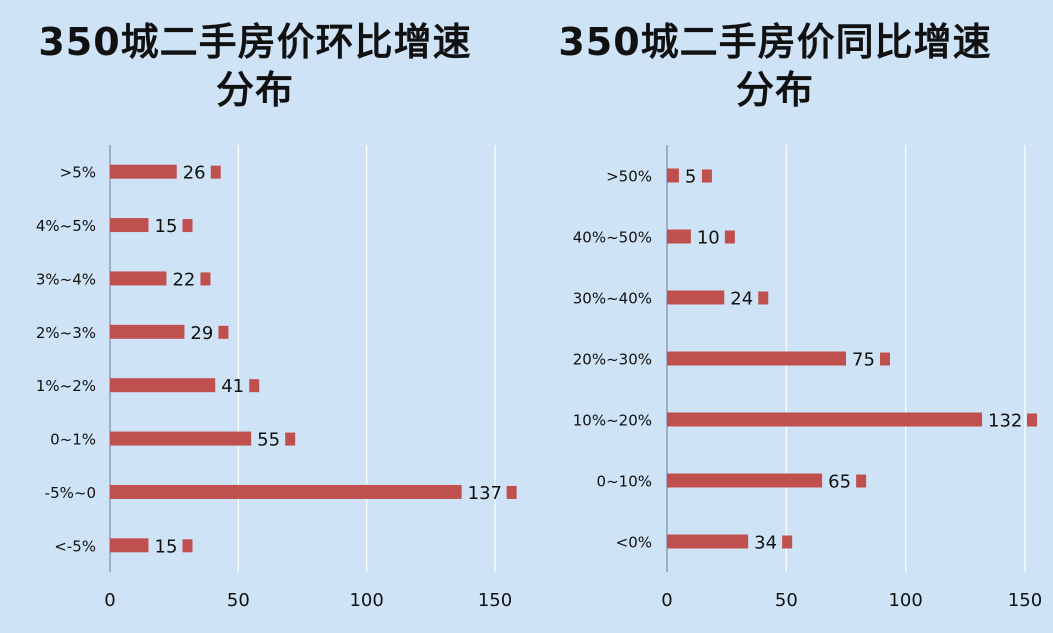 Image resolution: width=1053 pixels, height=633 pixels. I want to click on data-label: 137, so click(485, 493).